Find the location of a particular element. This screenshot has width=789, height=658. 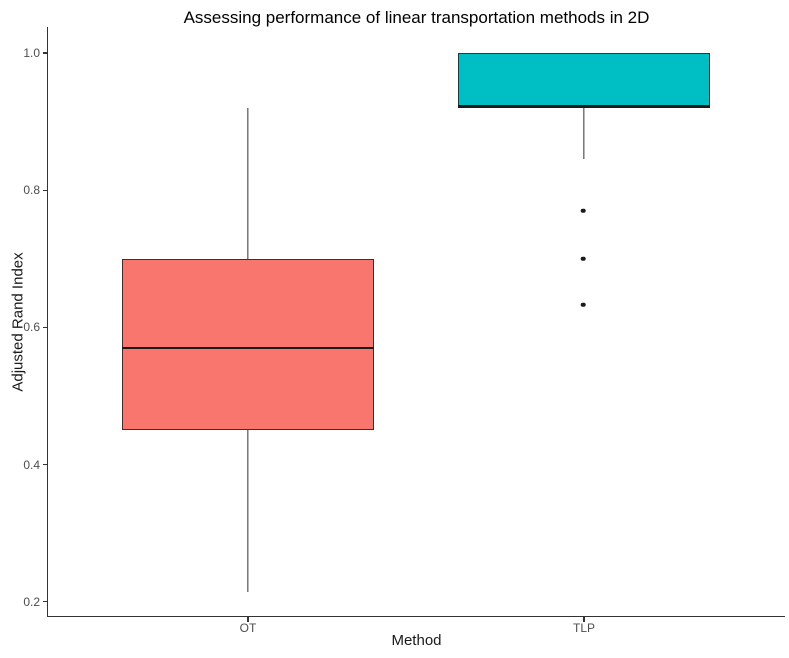

x-axis-line is located at coordinates (416, 616).